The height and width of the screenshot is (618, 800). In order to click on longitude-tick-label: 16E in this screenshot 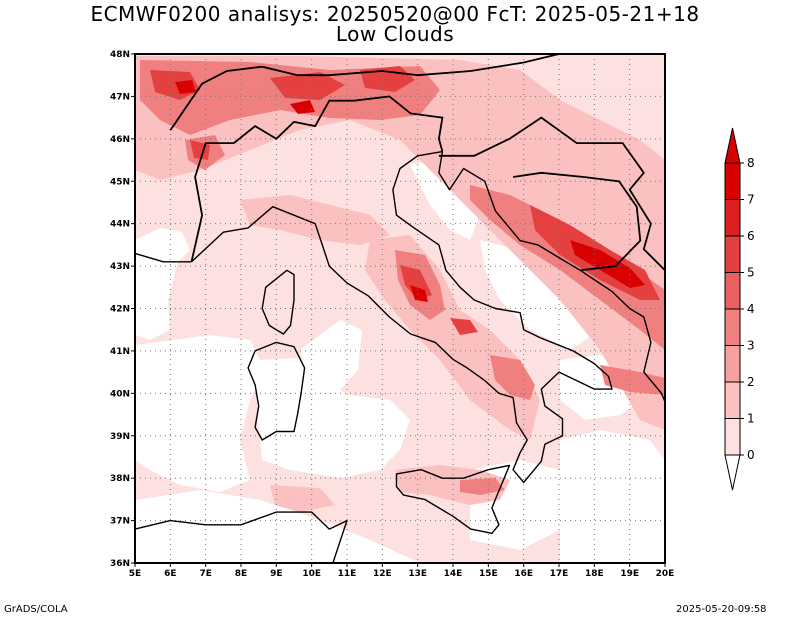, I will do `click(523, 574)`.